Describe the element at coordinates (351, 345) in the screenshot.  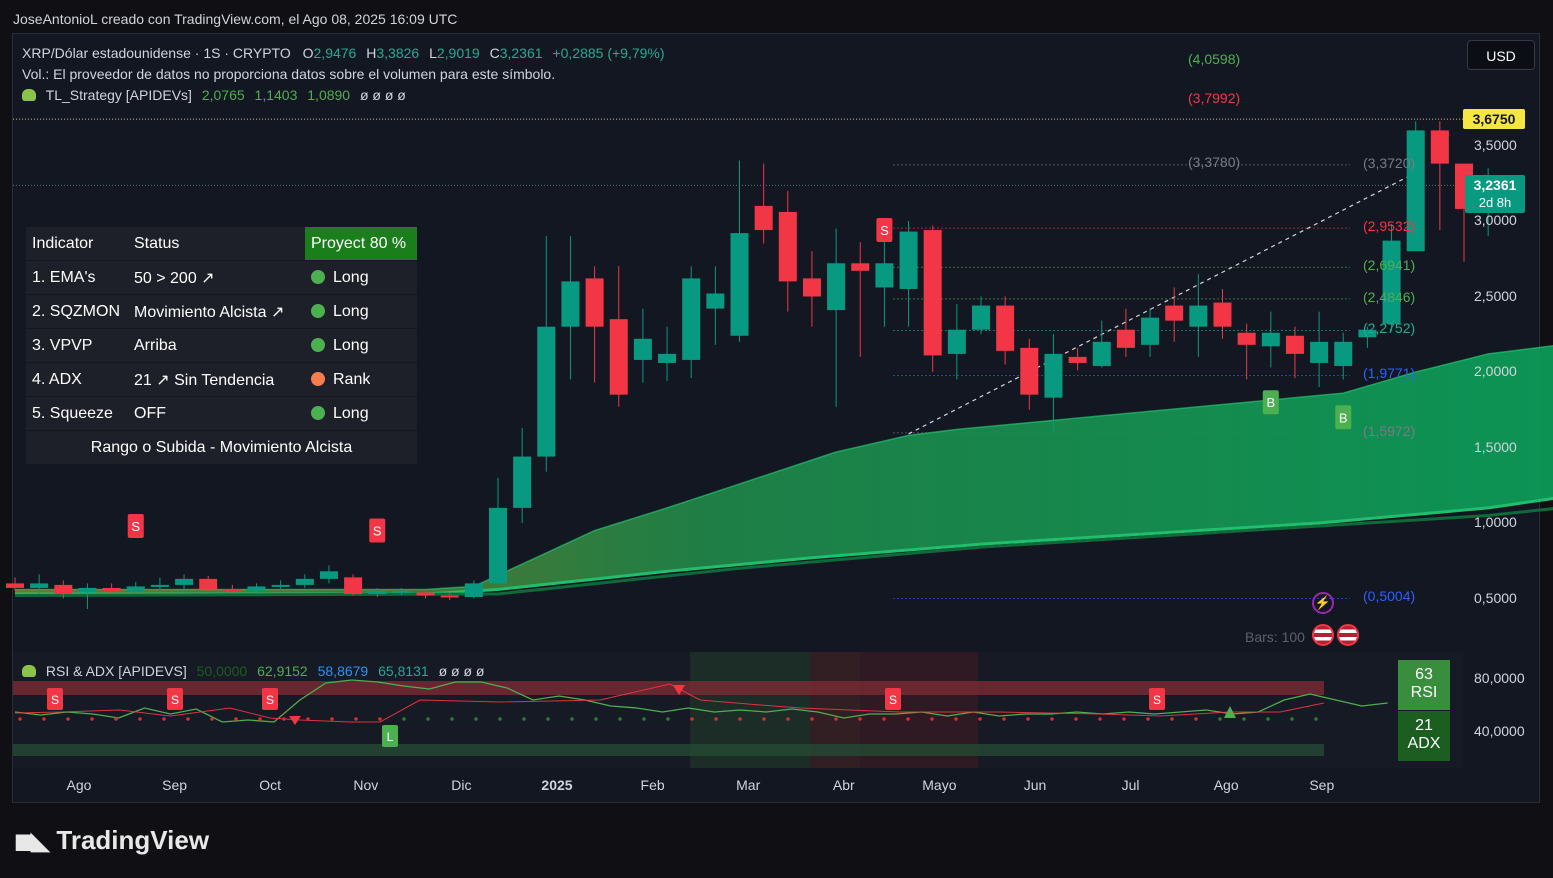
I see `indicator-signal: Long` at that location.